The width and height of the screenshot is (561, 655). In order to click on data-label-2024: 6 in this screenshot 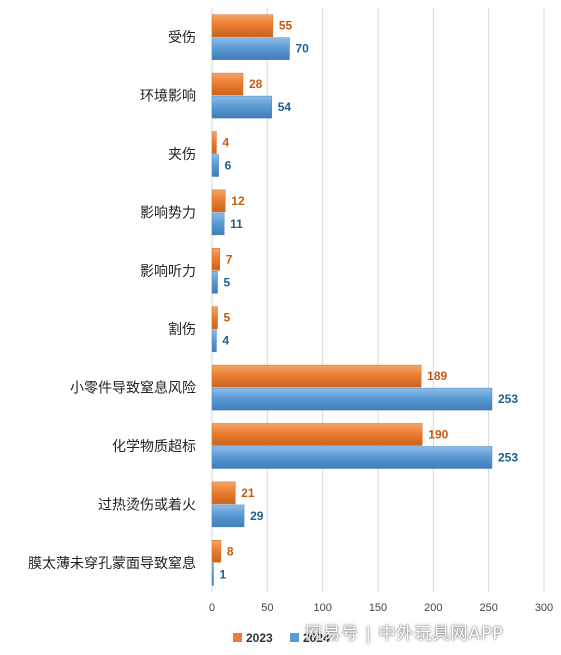, I will do `click(228, 166)`.